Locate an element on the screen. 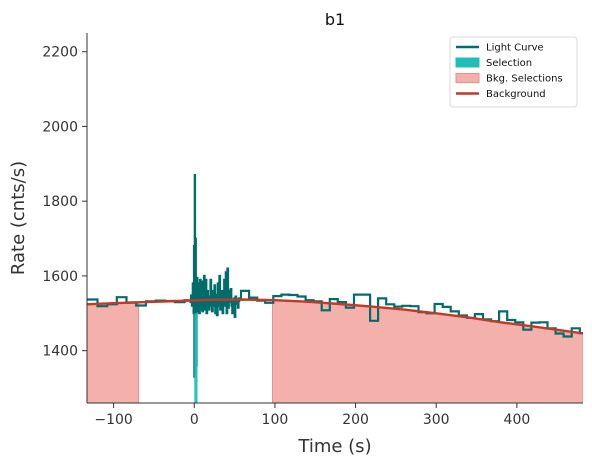 This screenshot has width=592, height=469. chart-title: b1 is located at coordinates (335, 19).